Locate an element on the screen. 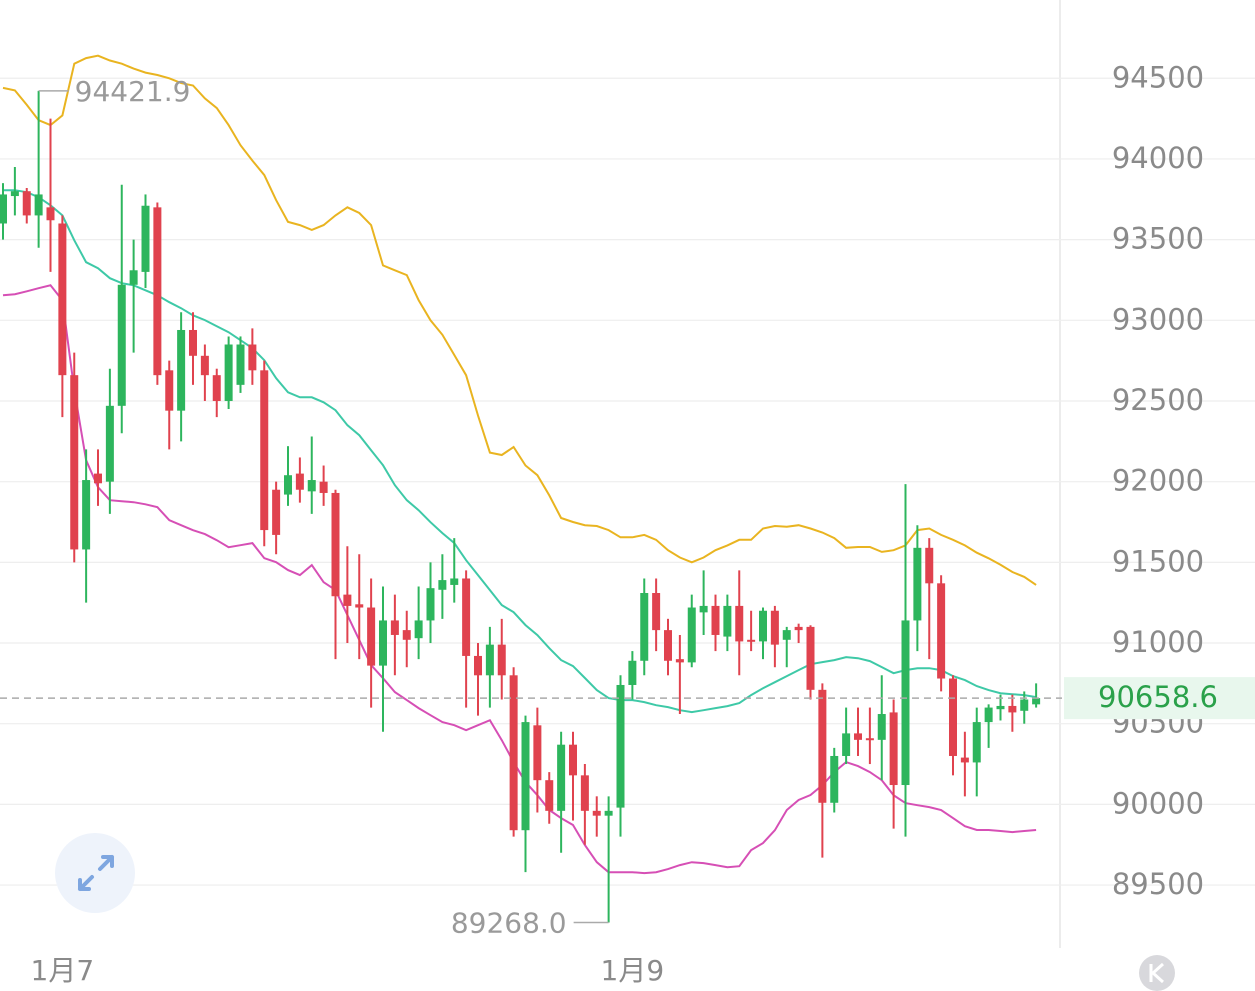 This screenshot has width=1255, height=991. y-tick-label: 92500 is located at coordinates (1158, 400).